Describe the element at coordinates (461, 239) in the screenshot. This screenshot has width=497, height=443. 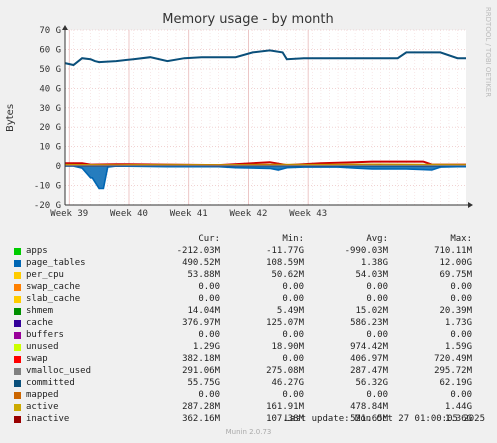
I see `legend-header-max: Max:` at that location.